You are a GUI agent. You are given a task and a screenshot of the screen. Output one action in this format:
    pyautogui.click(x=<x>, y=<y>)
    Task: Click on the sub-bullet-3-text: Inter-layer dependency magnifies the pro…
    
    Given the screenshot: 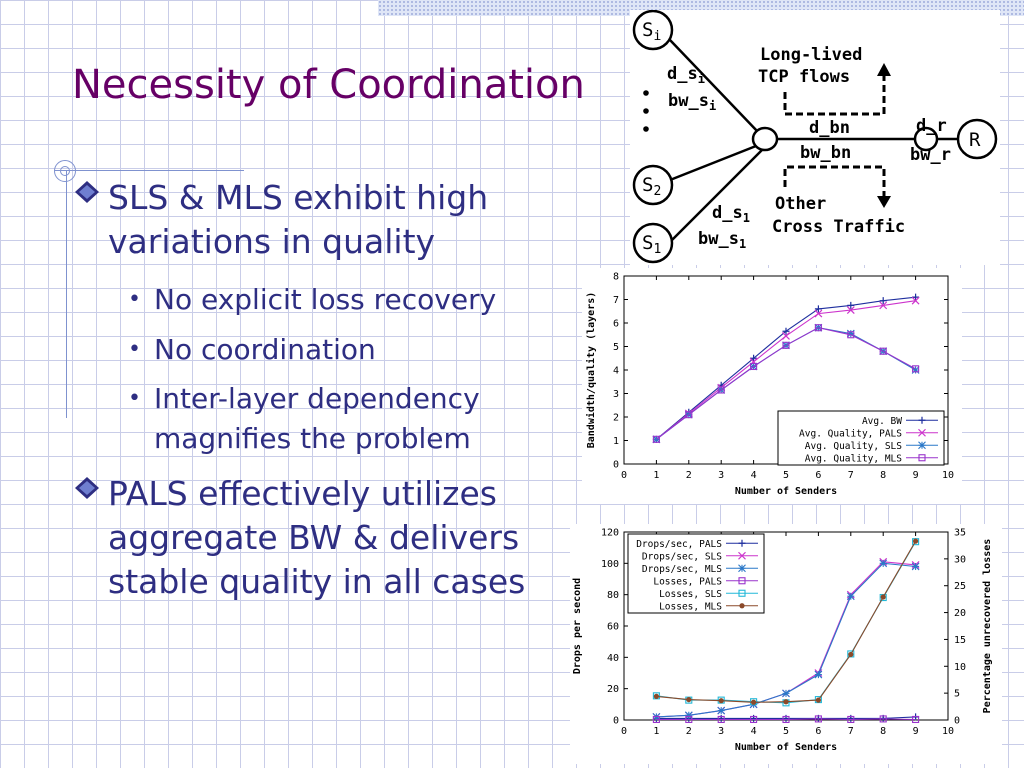 What is the action you would take?
    pyautogui.click(x=351, y=419)
    